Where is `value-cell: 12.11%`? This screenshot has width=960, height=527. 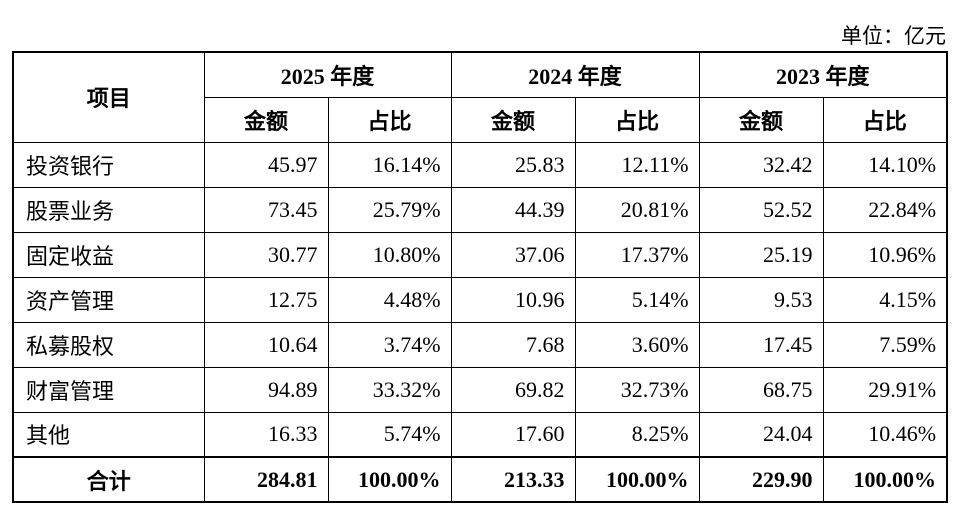 value-cell: 12.11% is located at coordinates (637, 164).